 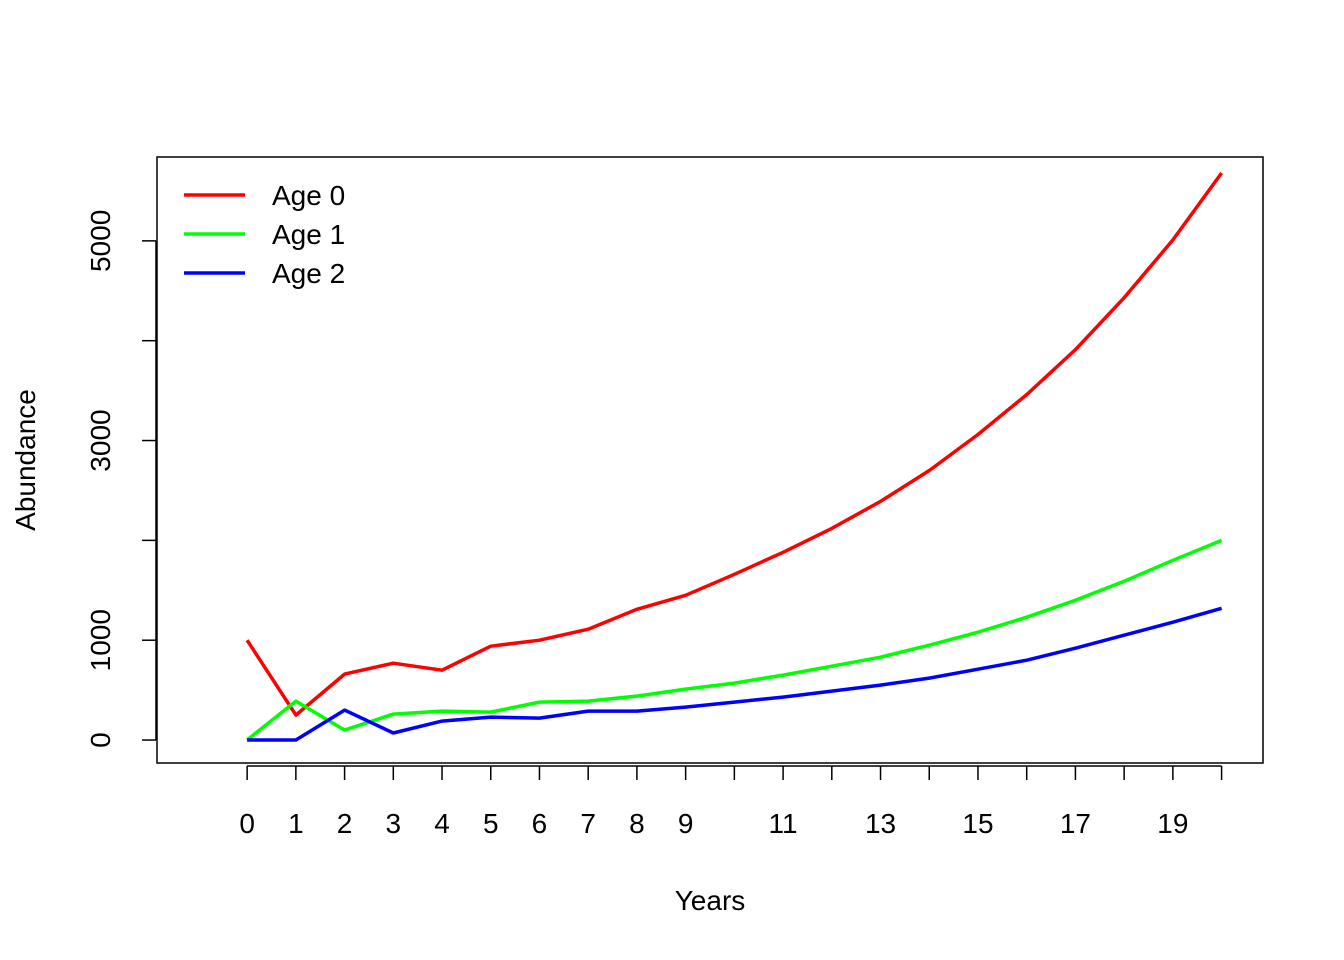 What do you see at coordinates (394, 823) in the screenshot?
I see `x-tick-label: 3` at bounding box center [394, 823].